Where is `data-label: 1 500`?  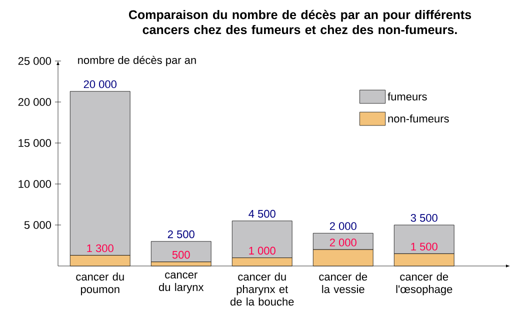 data-label: 1 500 is located at coordinates (424, 246).